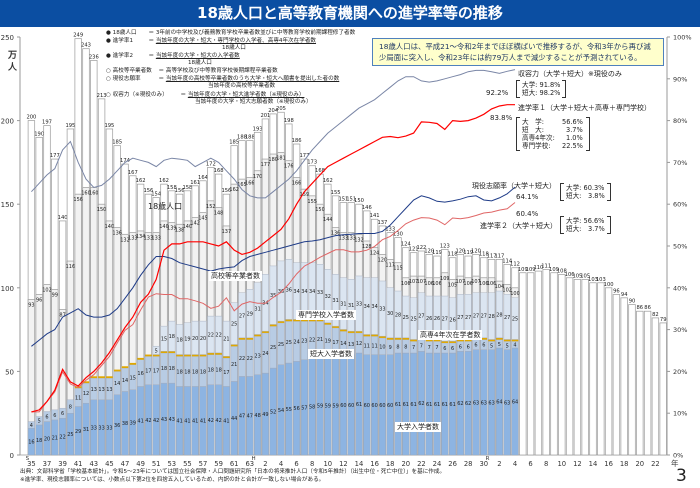  I want to click on bar-vocational-value-label: 31, so click(343, 305).